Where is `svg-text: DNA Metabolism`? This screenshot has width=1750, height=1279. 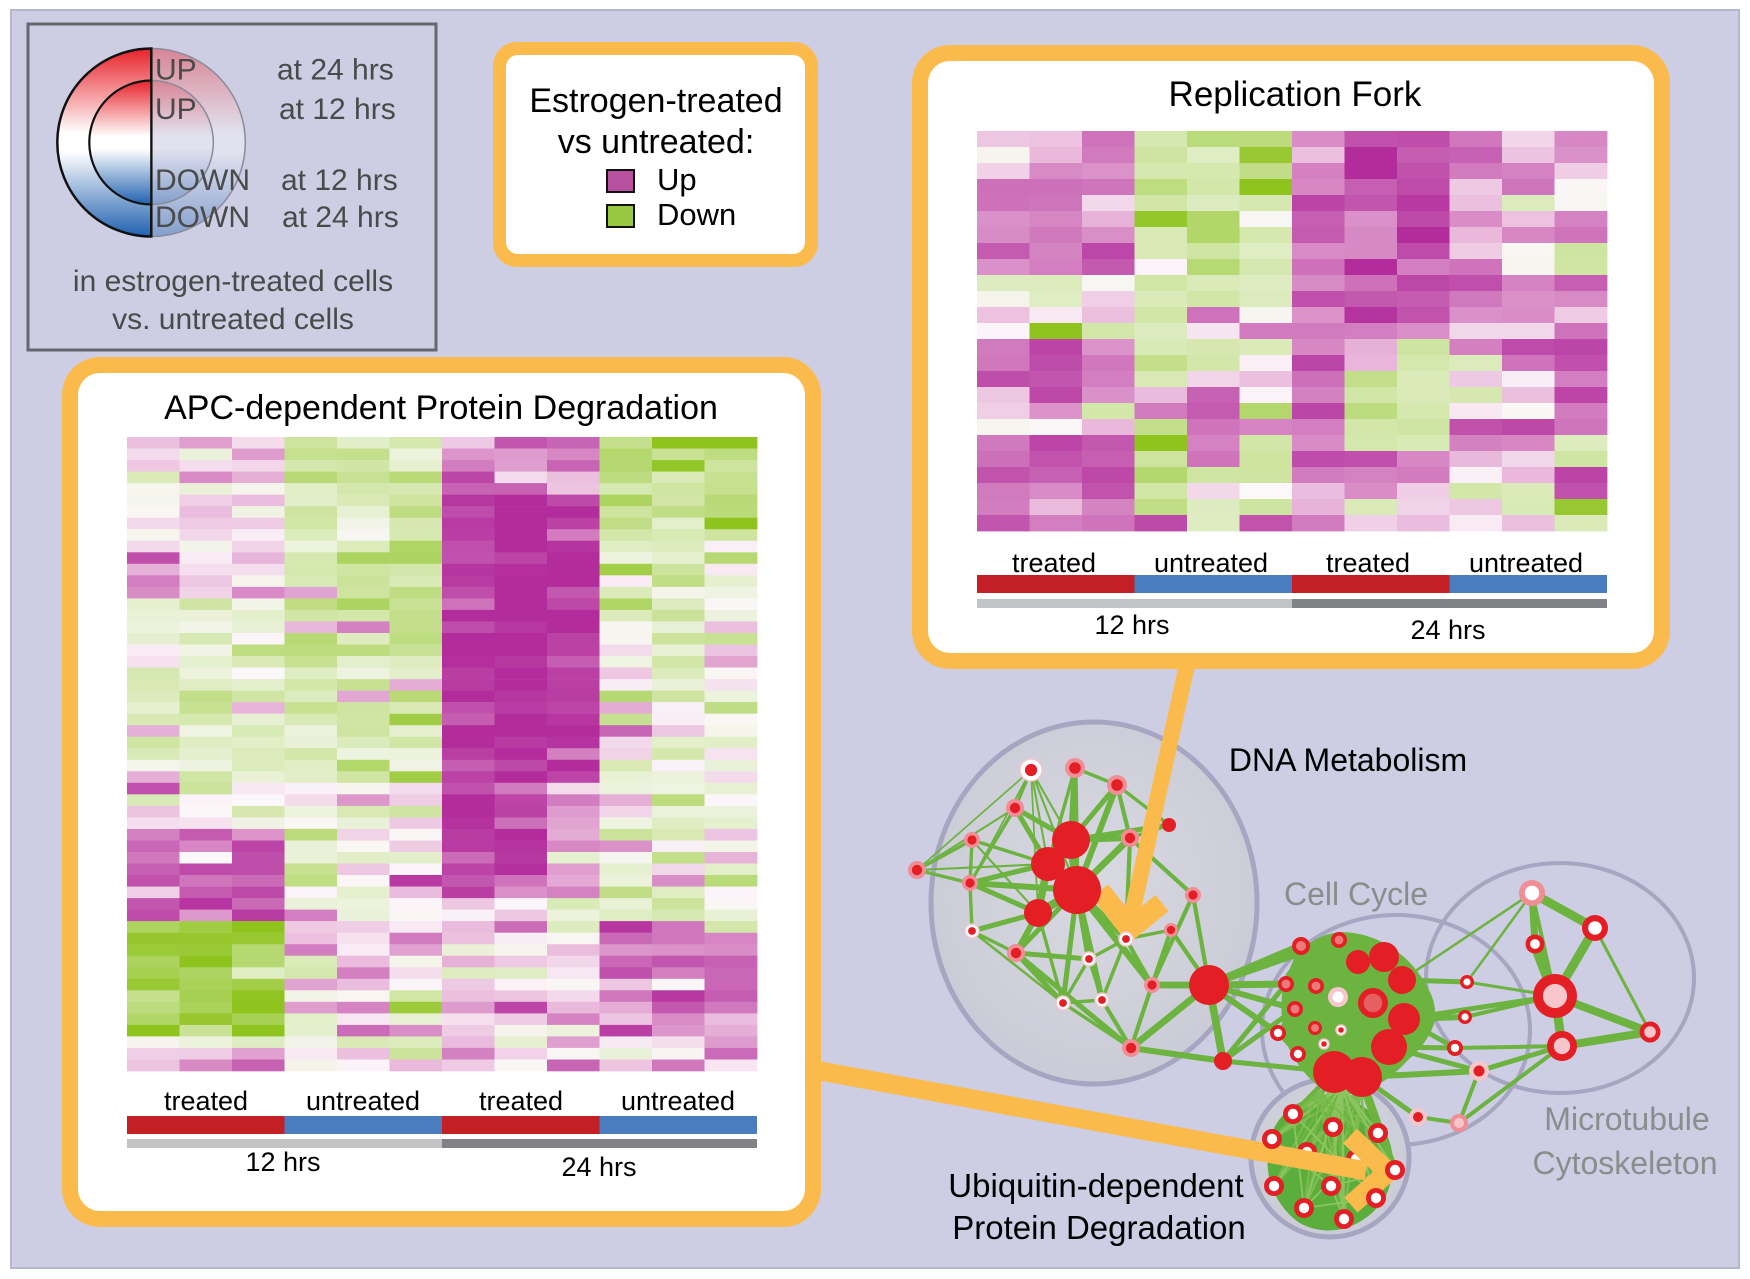
svg-text: DNA Metabolism is located at coordinates (1348, 760).